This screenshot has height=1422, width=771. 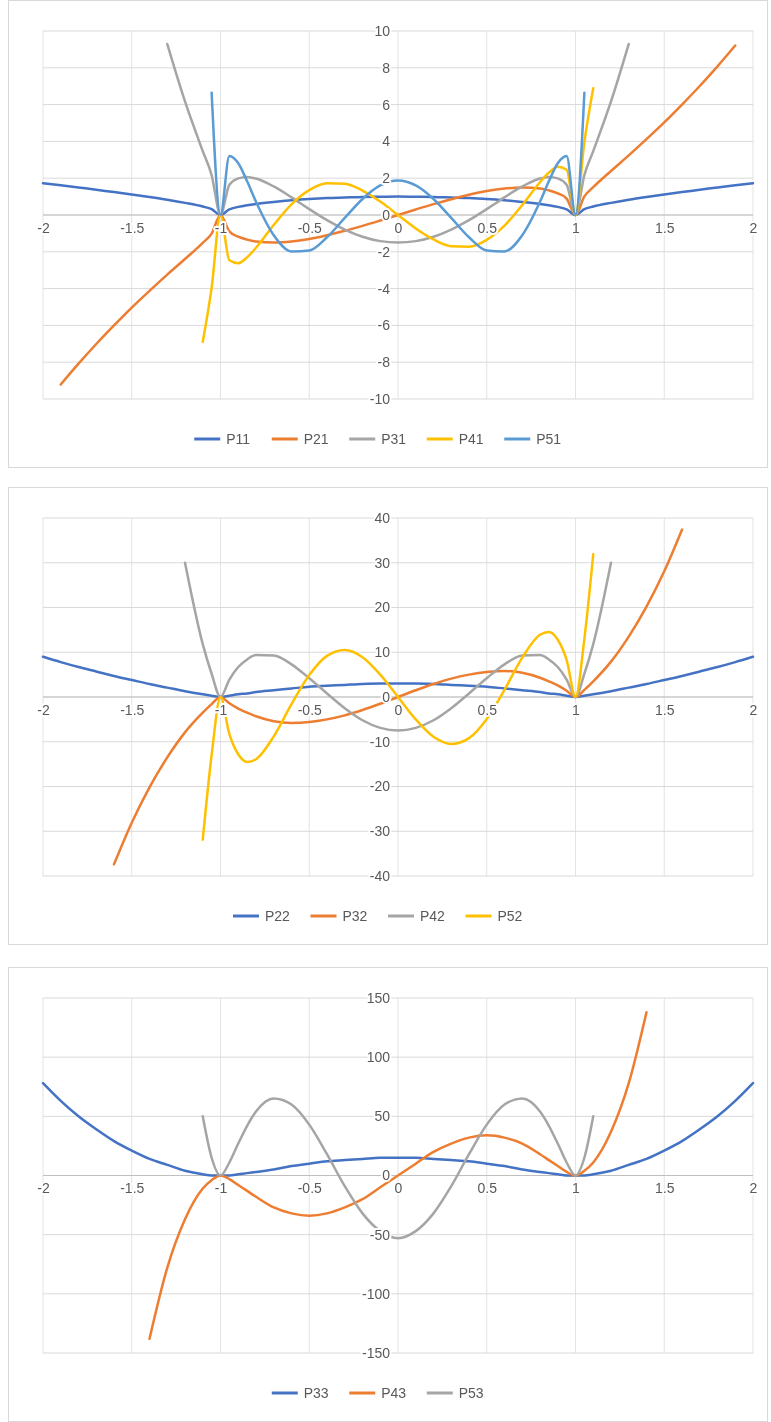 I want to click on legend-label: P42, so click(x=433, y=916).